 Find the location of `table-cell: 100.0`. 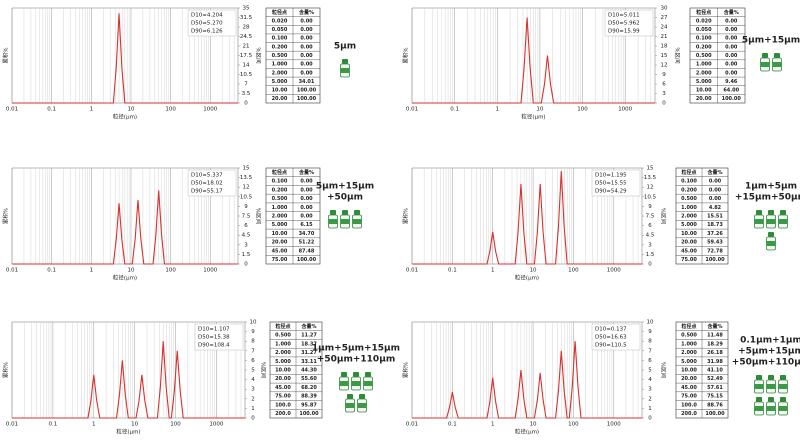

table-cell: 100.0 is located at coordinates (689, 405).